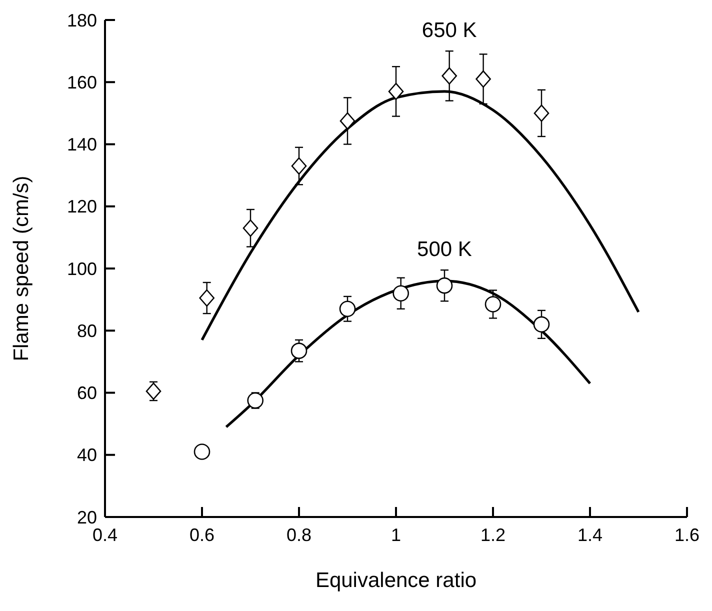 This screenshot has width=712, height=611. Describe the element at coordinates (81, 20) in the screenshot. I see `y-tick-label: 180` at that location.